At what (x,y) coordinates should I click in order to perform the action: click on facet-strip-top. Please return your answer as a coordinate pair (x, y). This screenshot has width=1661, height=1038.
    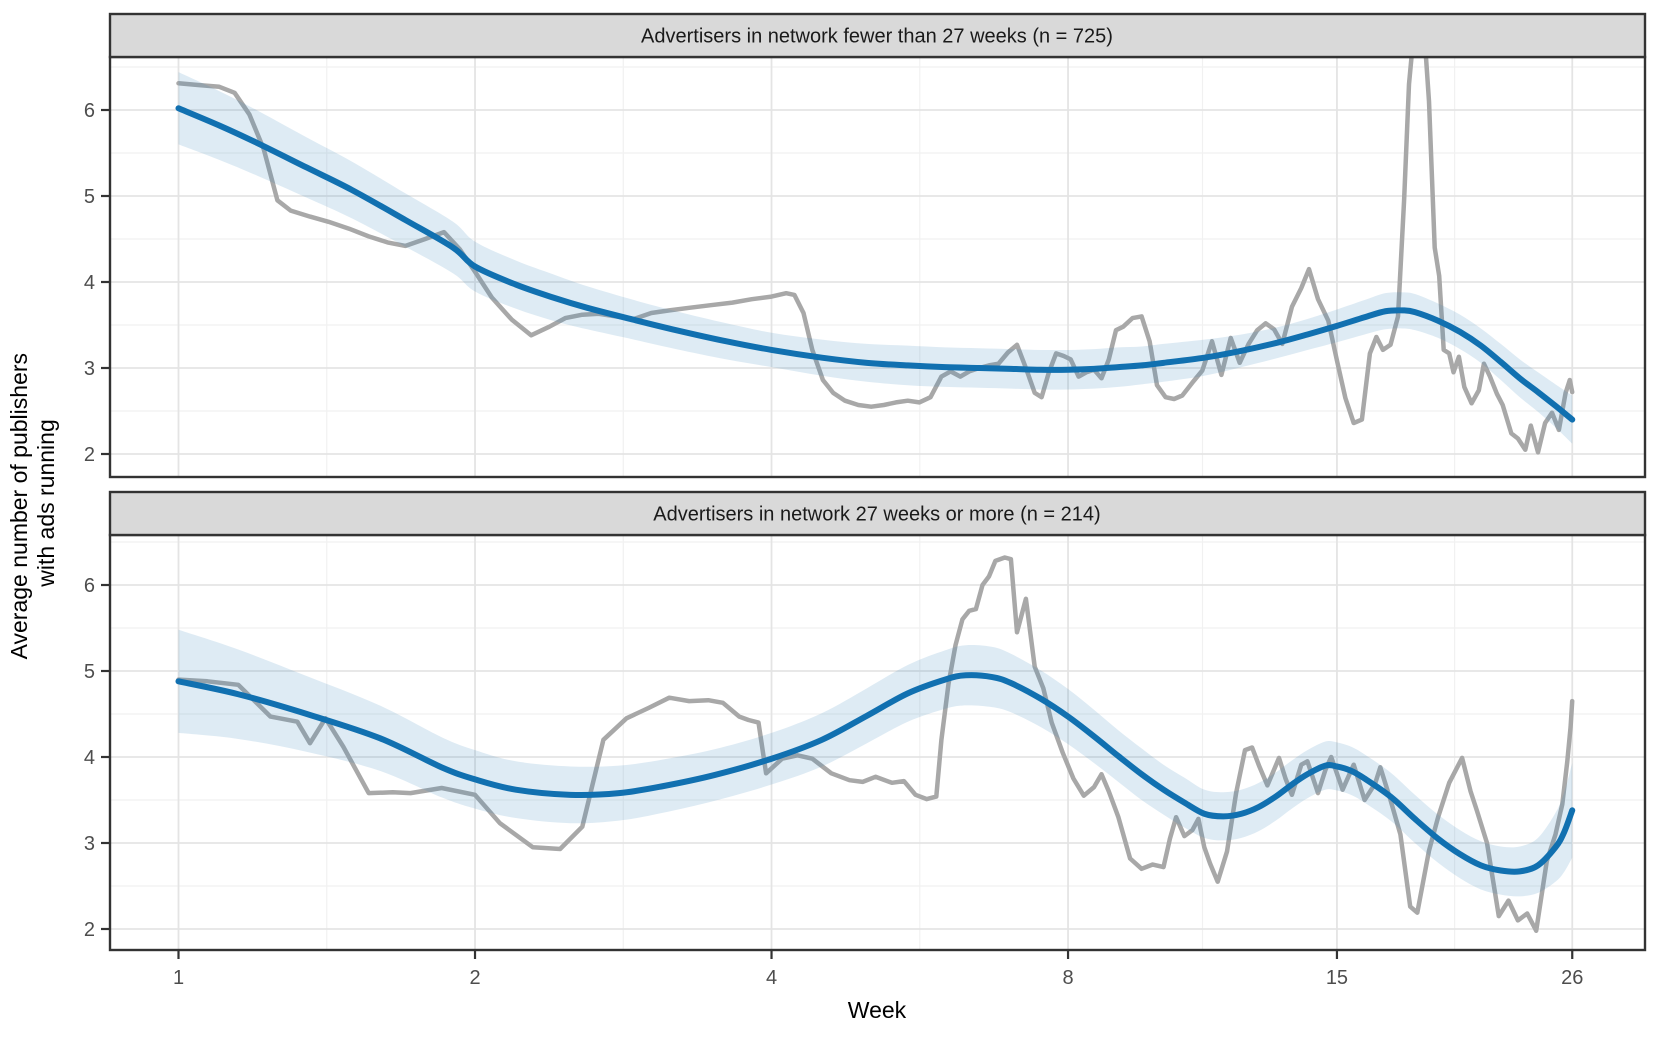
    Looking at the image, I should click on (877, 35).